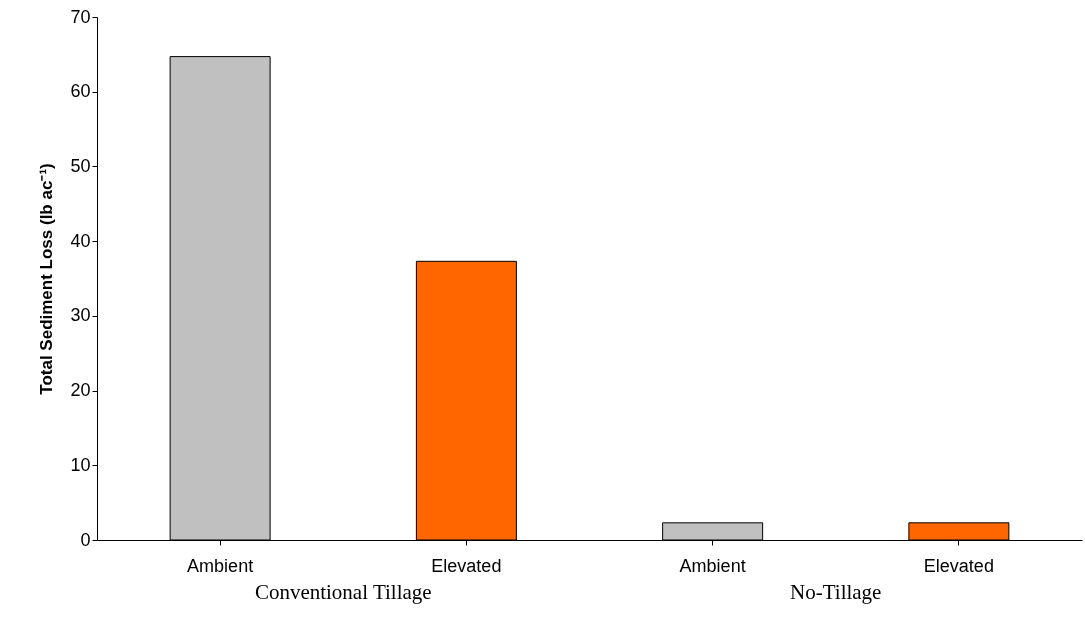  Describe the element at coordinates (343, 592) in the screenshot. I see `text: Conventional Tillage` at that location.